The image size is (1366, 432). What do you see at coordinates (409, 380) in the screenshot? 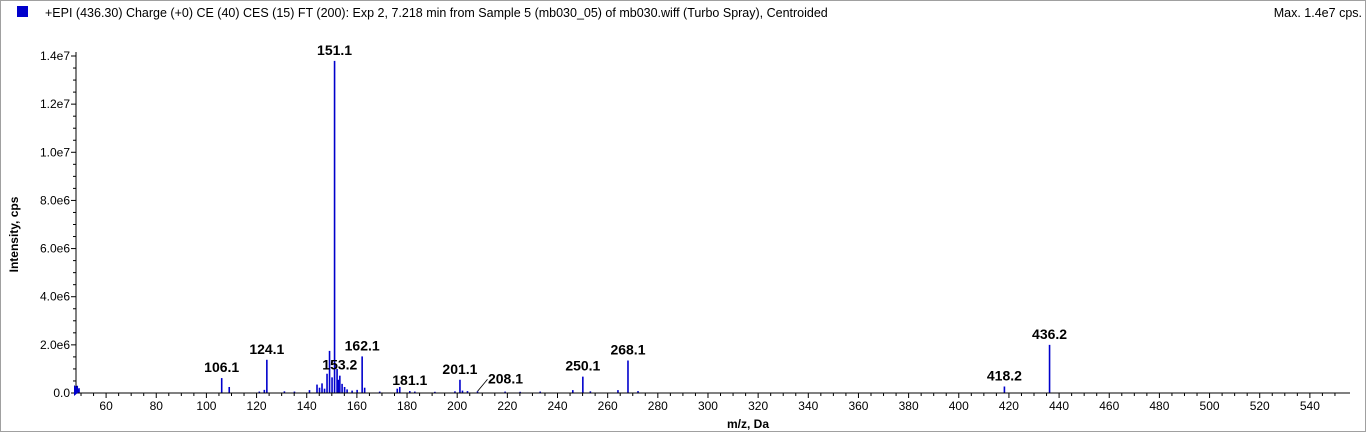
I see `peak-label: 181.1` at bounding box center [409, 380].